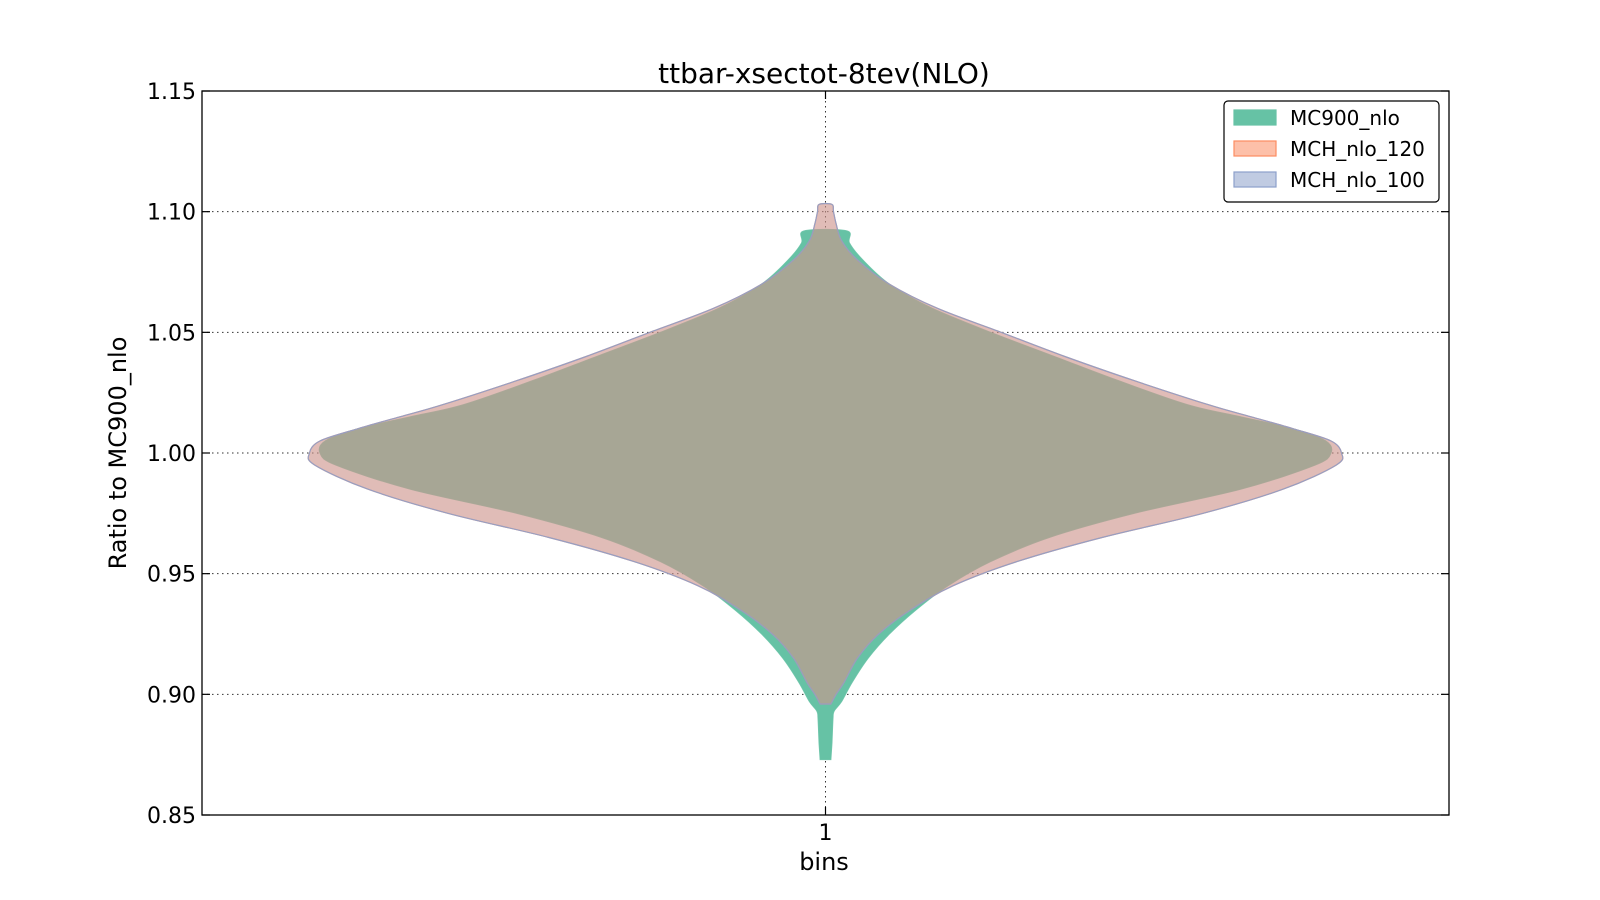  I want to click on y-axis-label: Ratio to MC900_nlo, so click(118, 453).